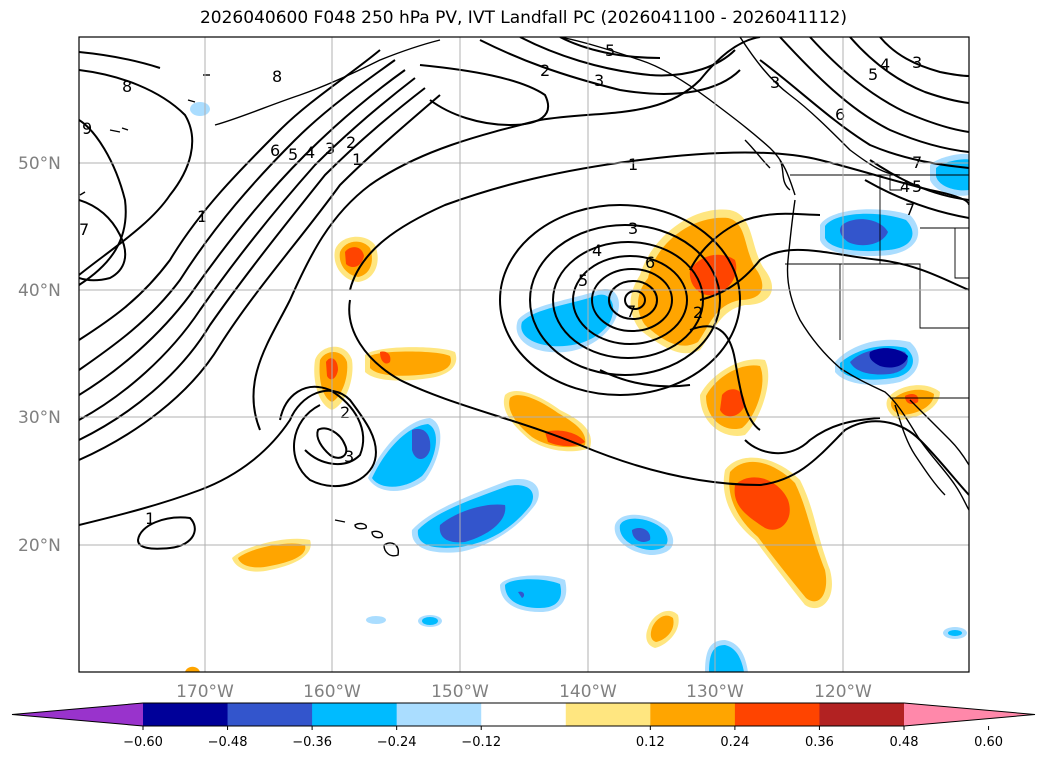  I want to click on colorbar-tick-label: 0.36, so click(819, 742).